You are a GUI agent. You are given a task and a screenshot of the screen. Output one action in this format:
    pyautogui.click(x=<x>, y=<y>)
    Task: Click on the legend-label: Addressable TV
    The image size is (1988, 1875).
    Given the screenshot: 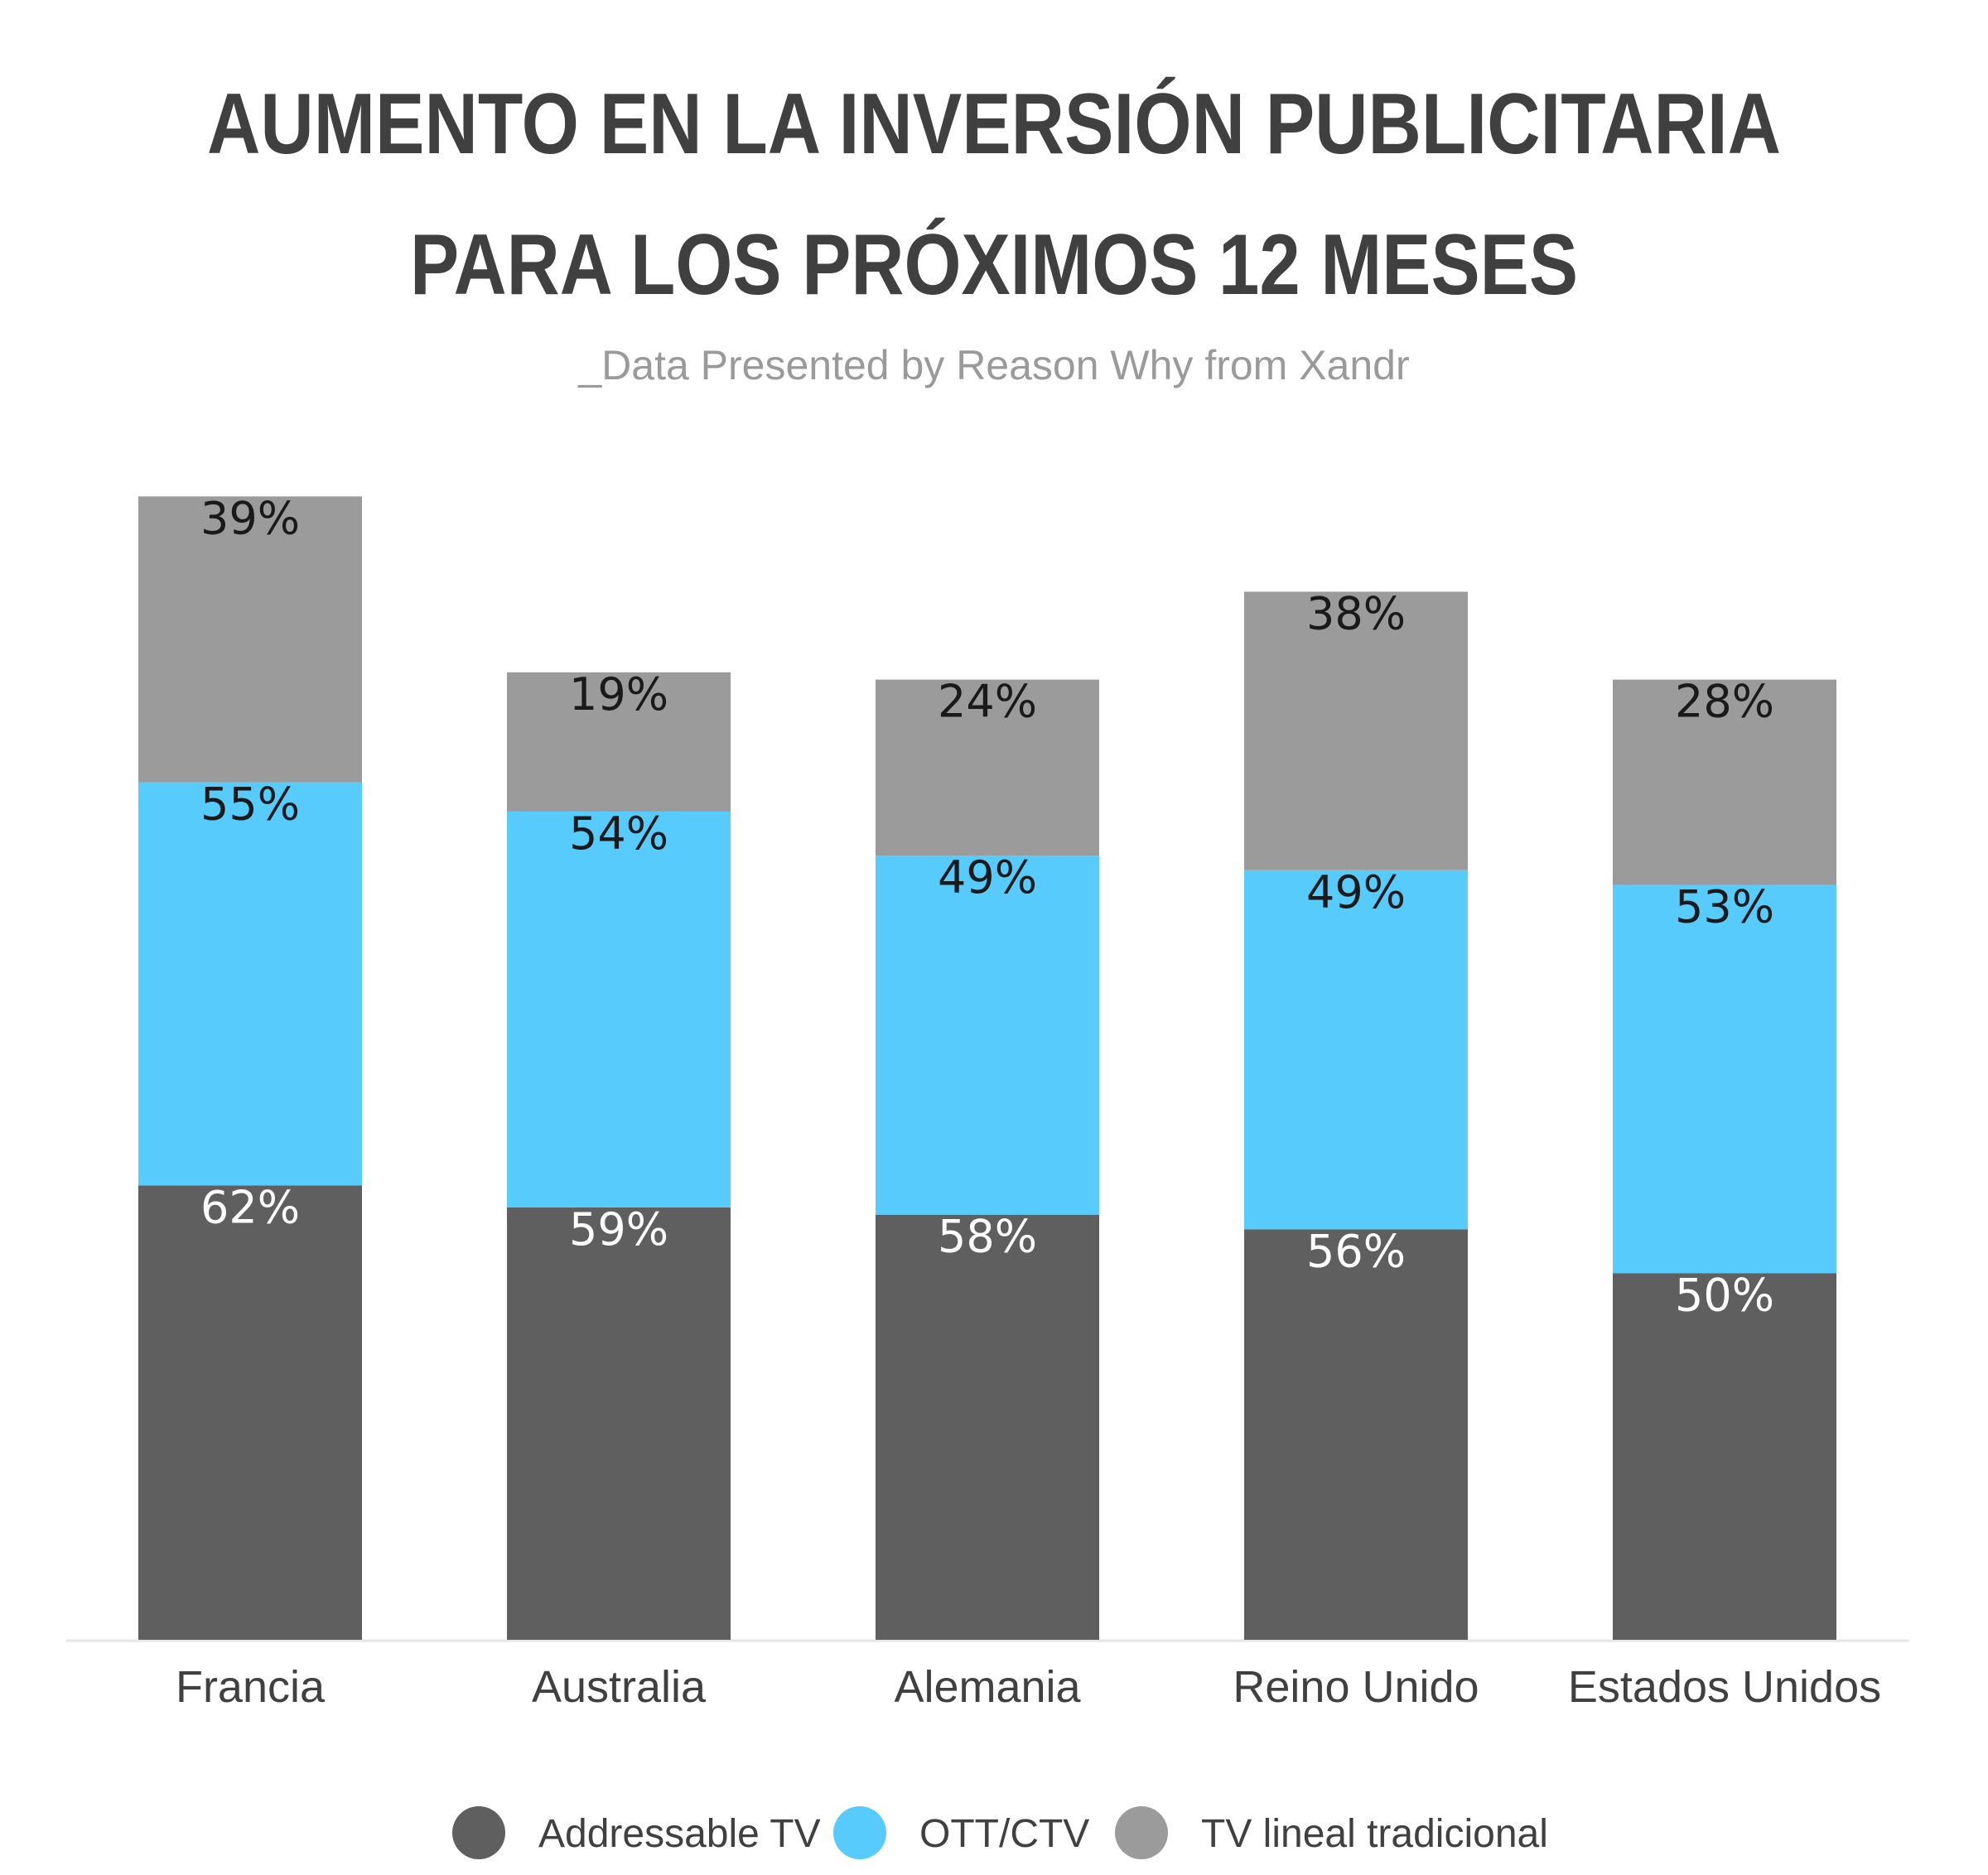 What is the action you would take?
    pyautogui.click(x=679, y=1834)
    